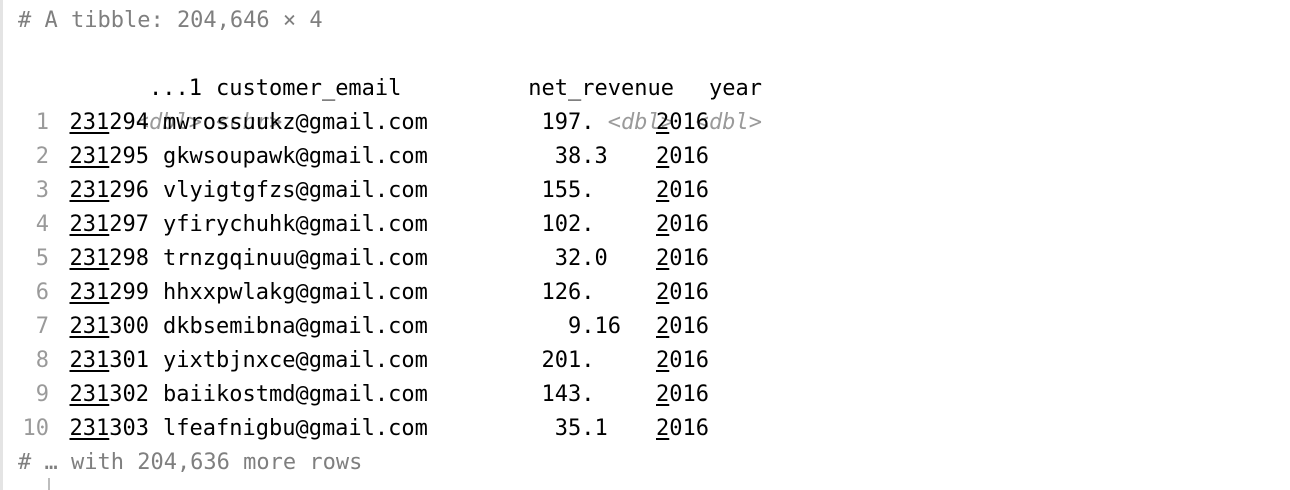 The image size is (1290, 490). What do you see at coordinates (129, 428) in the screenshot?
I see `cell-id-trailing-digits: 303` at bounding box center [129, 428].